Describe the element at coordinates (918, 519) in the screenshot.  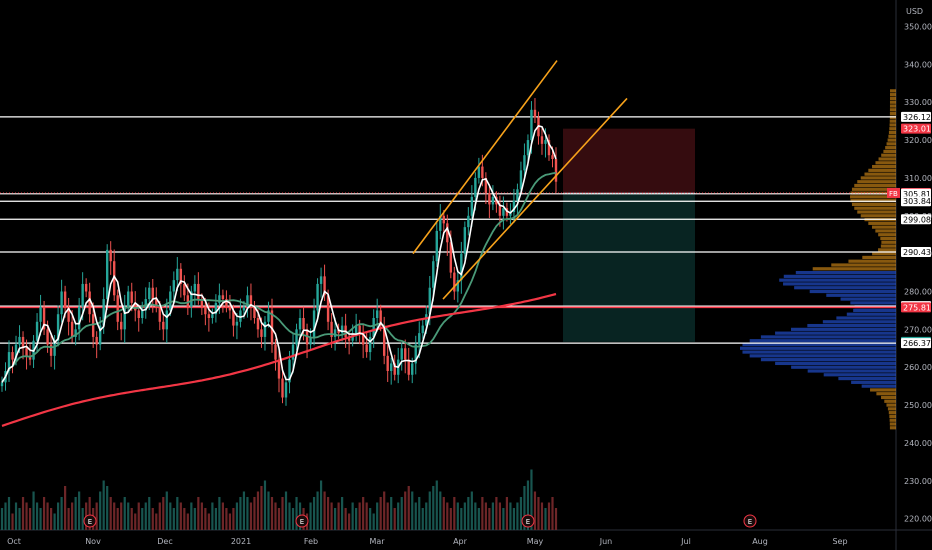
I see `y-tick-label: 220.00` at that location.